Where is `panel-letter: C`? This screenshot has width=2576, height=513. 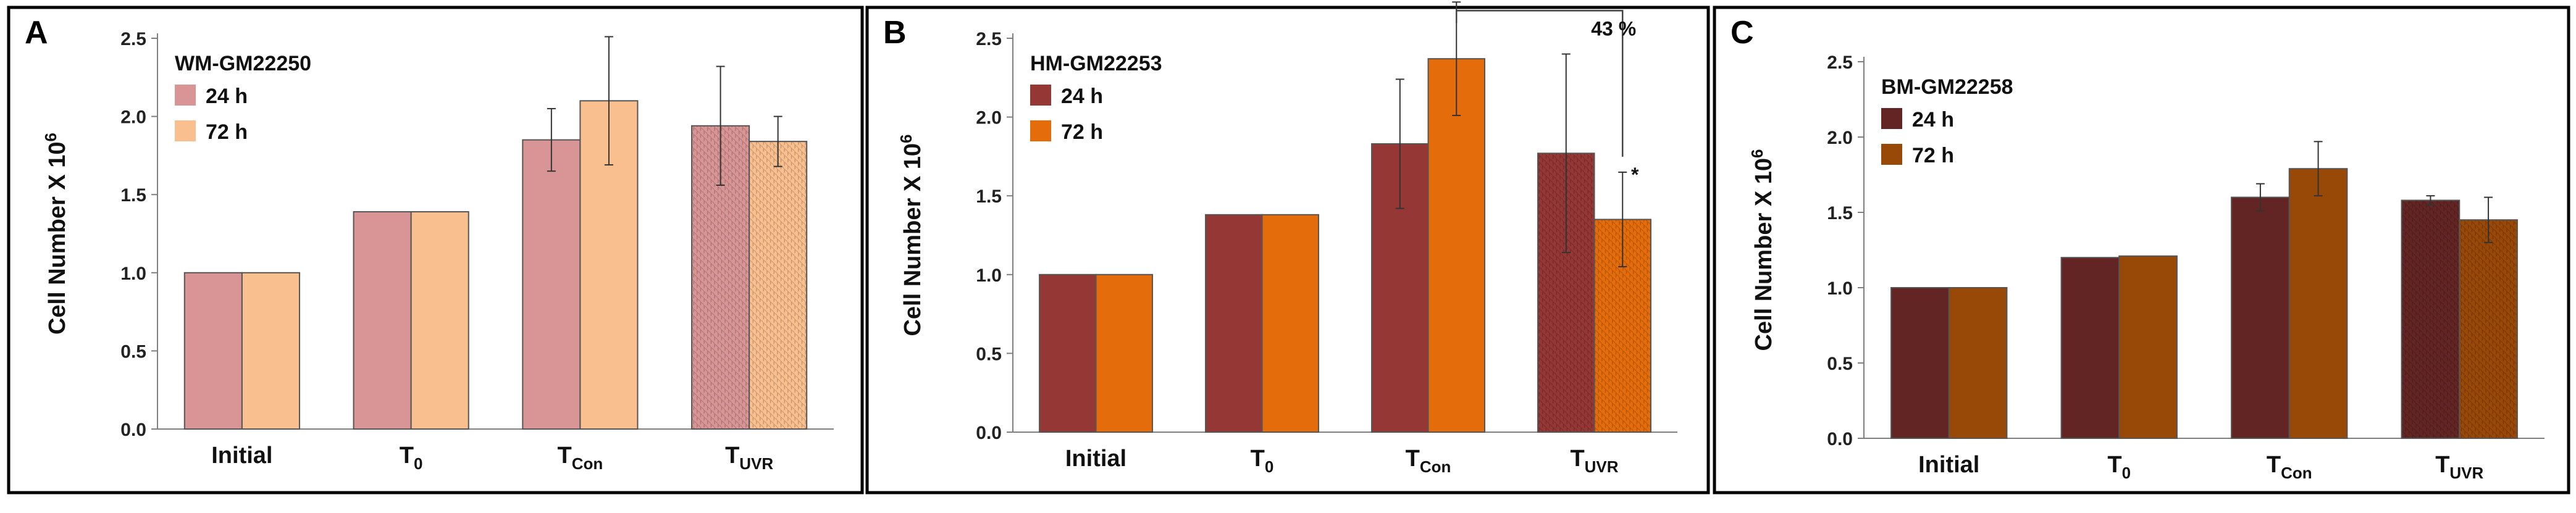 panel-letter: C is located at coordinates (1742, 33).